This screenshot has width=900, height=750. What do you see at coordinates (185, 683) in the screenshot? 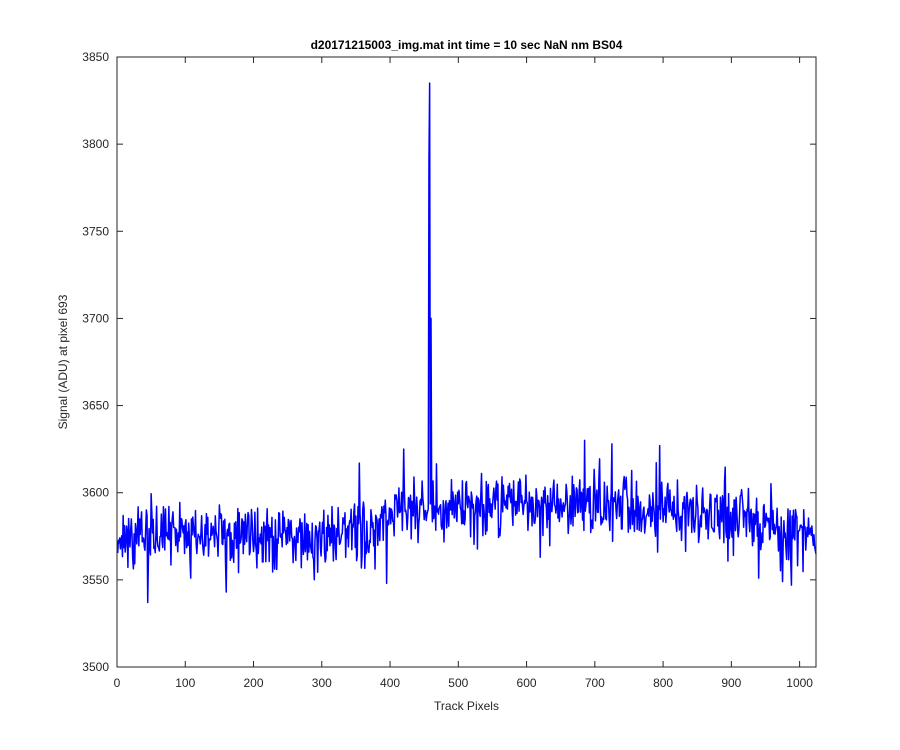
I see `x-tick-label: 100` at bounding box center [185, 683].